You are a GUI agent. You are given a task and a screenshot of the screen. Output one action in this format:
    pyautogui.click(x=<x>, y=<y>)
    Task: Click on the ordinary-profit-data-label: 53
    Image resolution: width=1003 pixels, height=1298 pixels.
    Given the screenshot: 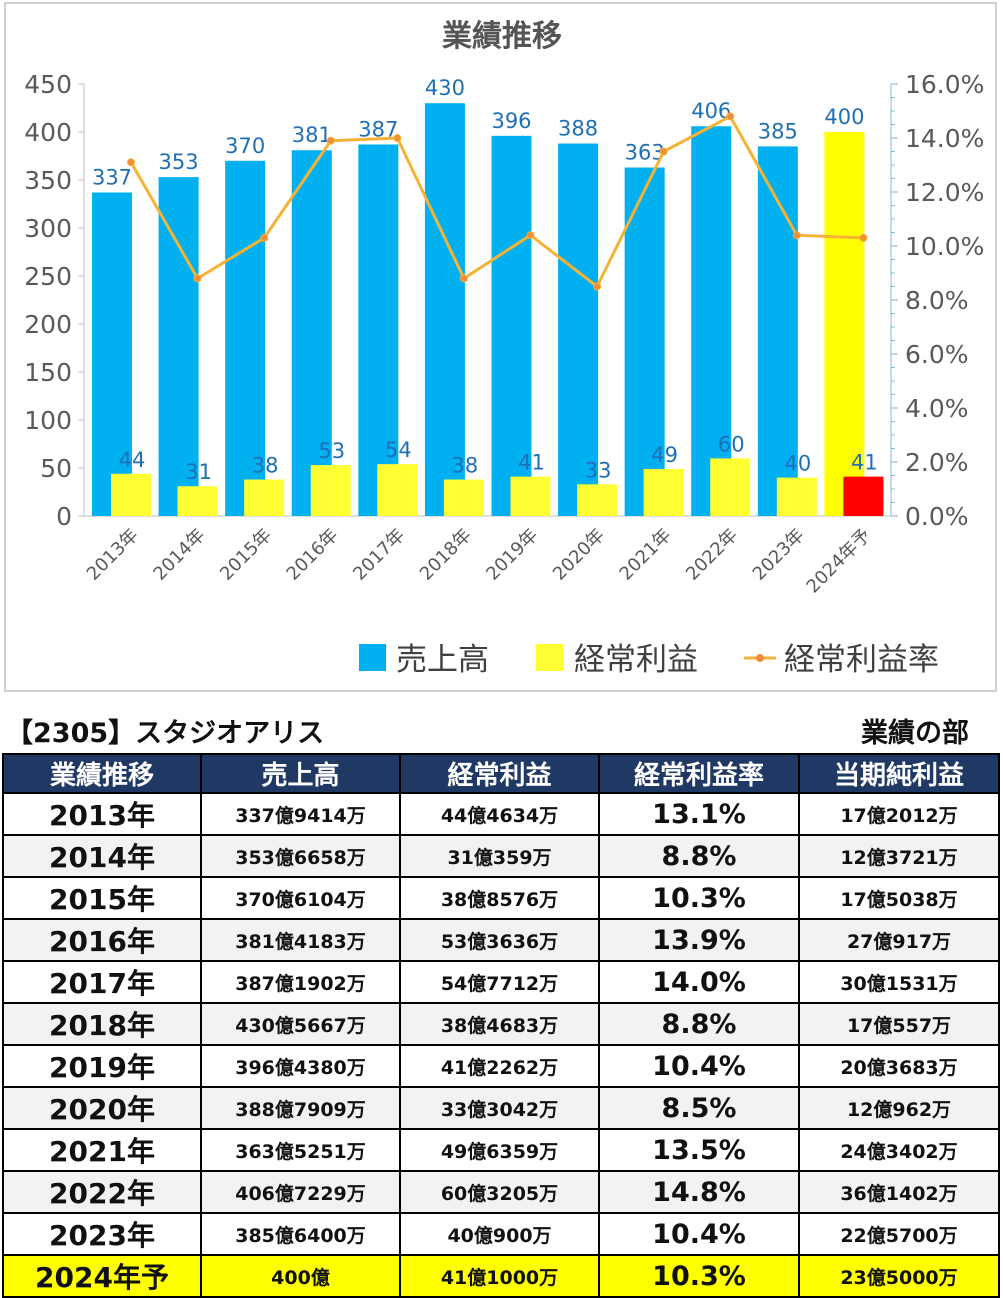 What is the action you would take?
    pyautogui.click(x=331, y=451)
    